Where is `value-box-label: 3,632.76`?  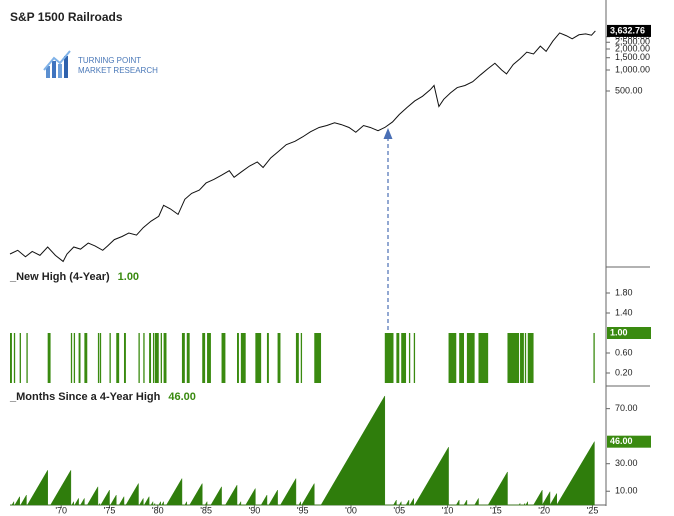
value-box-label: 3,632.76 is located at coordinates (627, 30).